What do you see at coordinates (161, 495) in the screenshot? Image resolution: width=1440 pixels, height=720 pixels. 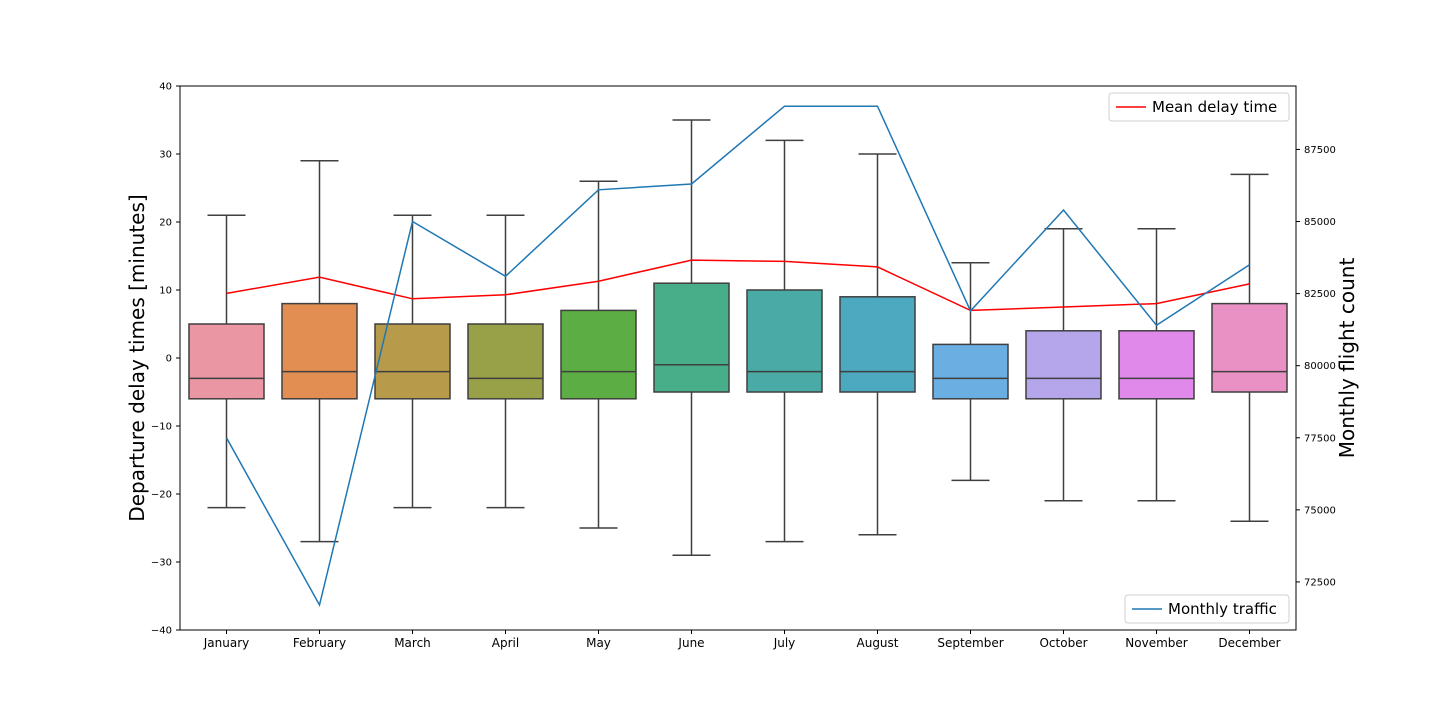 I see `y-tick-label: −20` at bounding box center [161, 495].